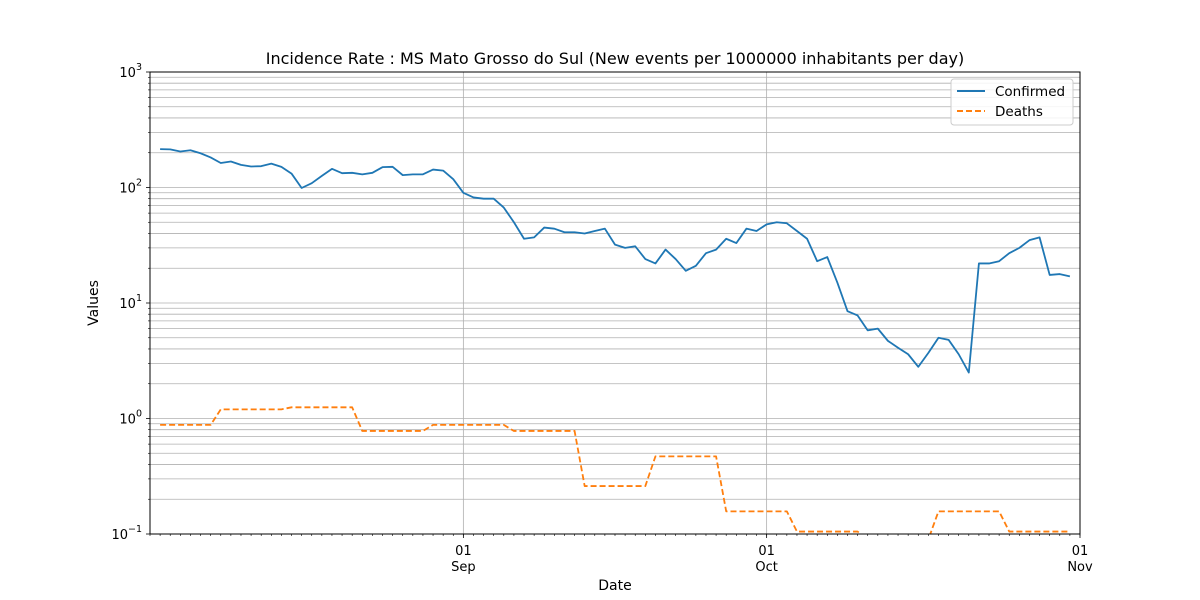  Describe the element at coordinates (139, 298) in the screenshot. I see `y-tick-exponent: 1` at that location.